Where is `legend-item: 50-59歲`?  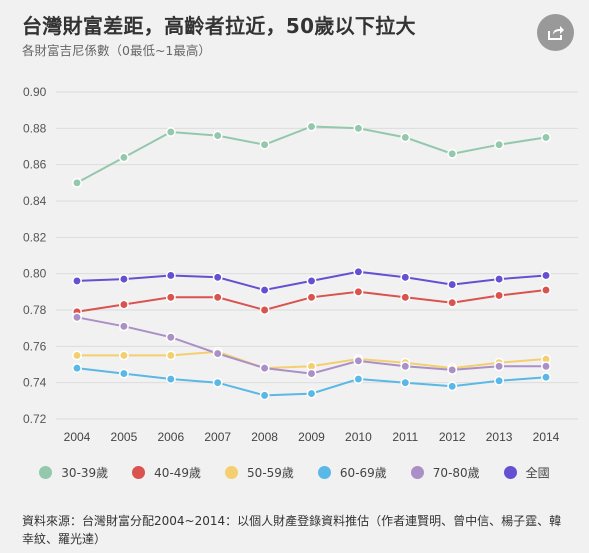 legend-item: 50-59歲 is located at coordinates (259, 472).